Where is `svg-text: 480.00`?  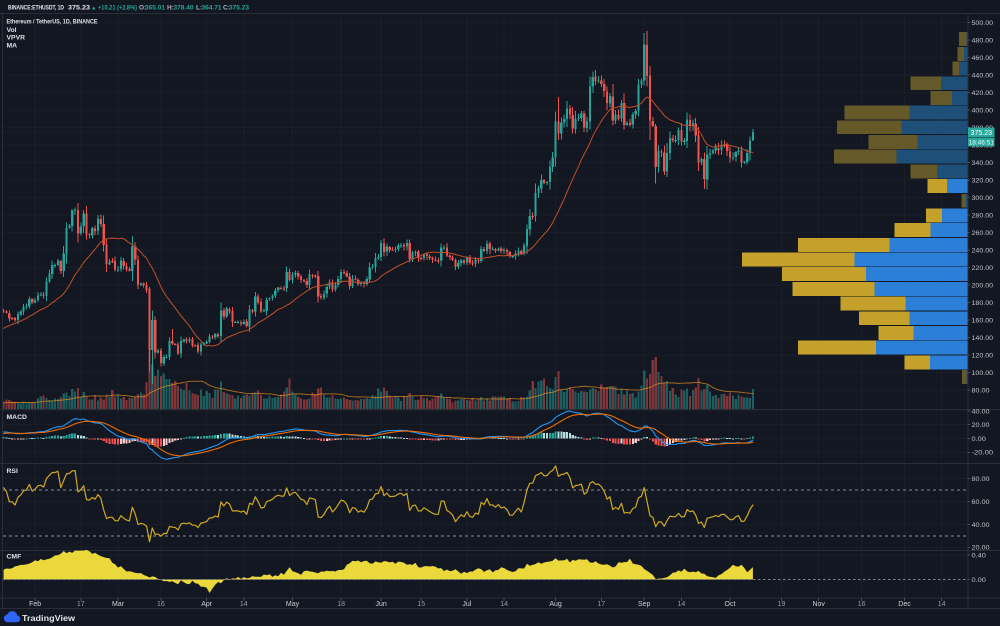
svg-text: 480.00 is located at coordinates (983, 41).